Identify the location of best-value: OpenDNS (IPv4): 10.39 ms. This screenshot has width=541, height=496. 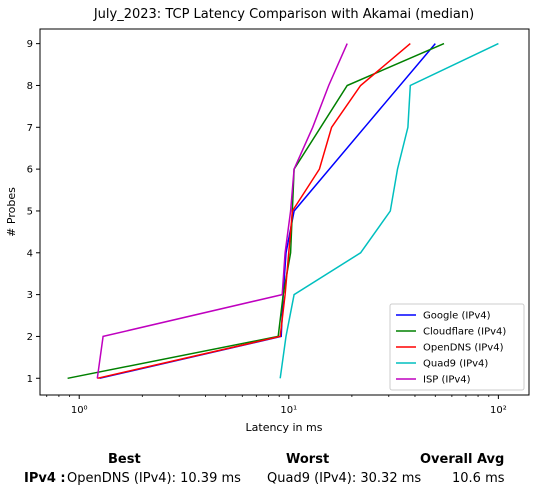
(154, 478).